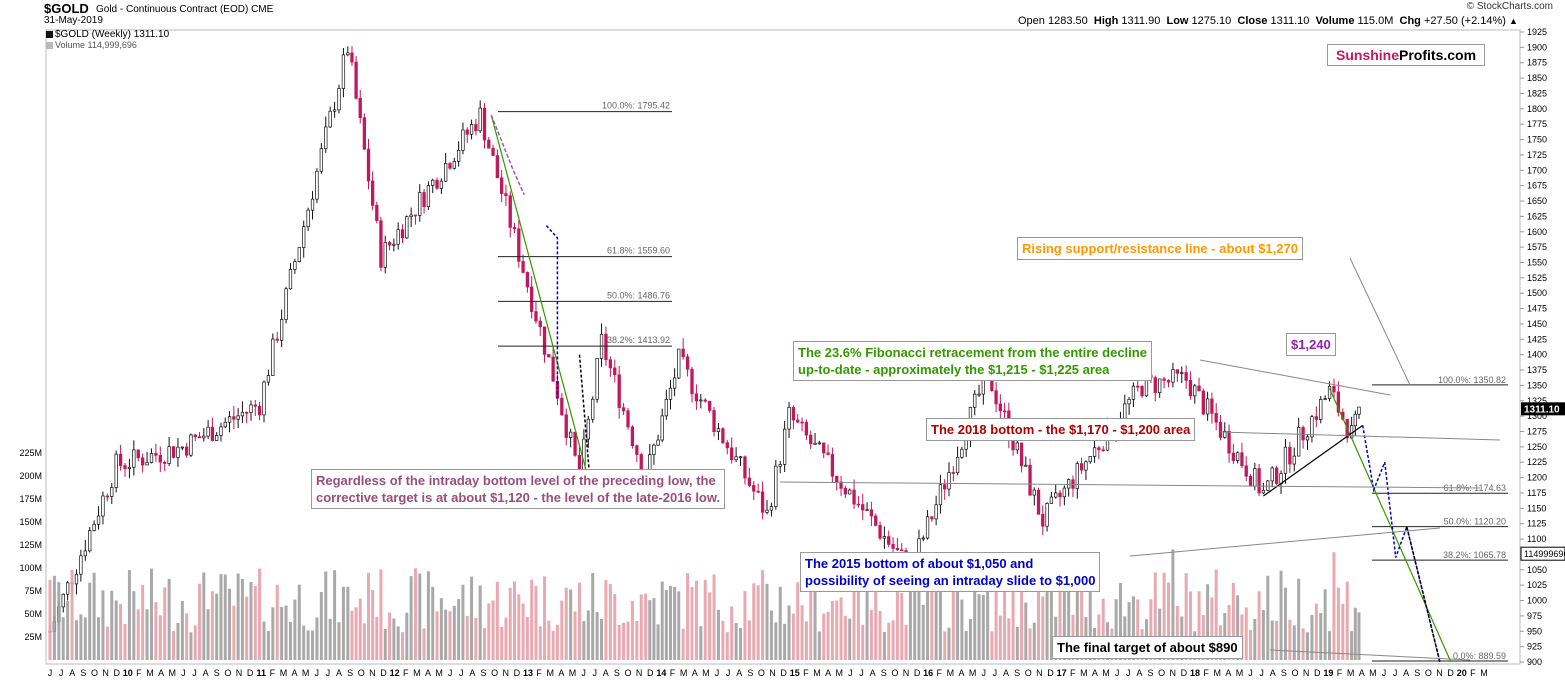 Image resolution: width=1565 pixels, height=681 pixels. I want to click on x-tick-label-23: M, so click(306, 673).